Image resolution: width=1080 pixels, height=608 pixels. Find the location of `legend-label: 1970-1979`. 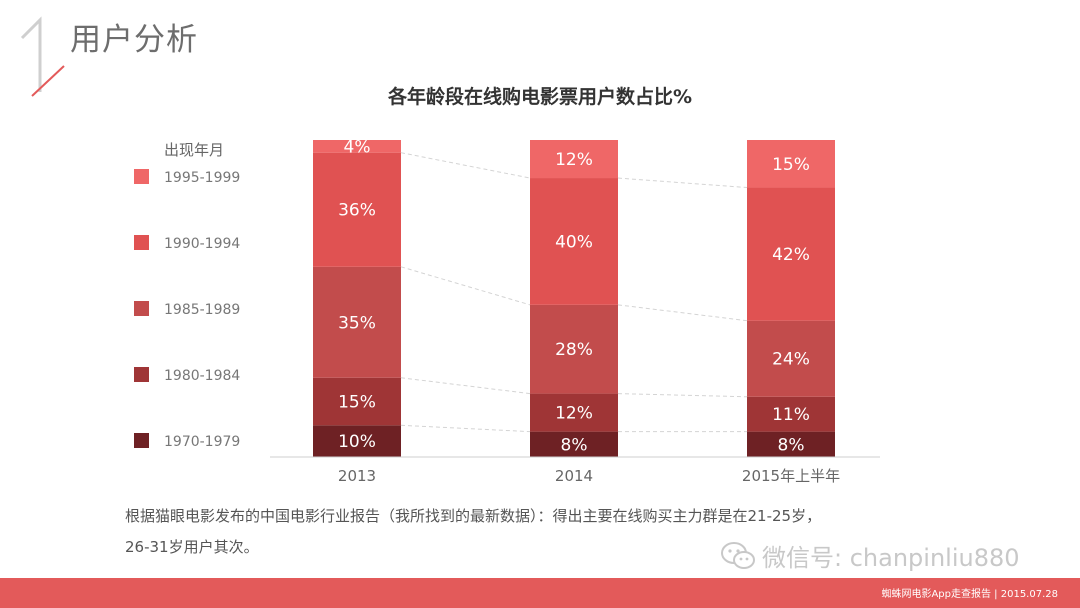

legend-label: 1970-1979 is located at coordinates (202, 442).